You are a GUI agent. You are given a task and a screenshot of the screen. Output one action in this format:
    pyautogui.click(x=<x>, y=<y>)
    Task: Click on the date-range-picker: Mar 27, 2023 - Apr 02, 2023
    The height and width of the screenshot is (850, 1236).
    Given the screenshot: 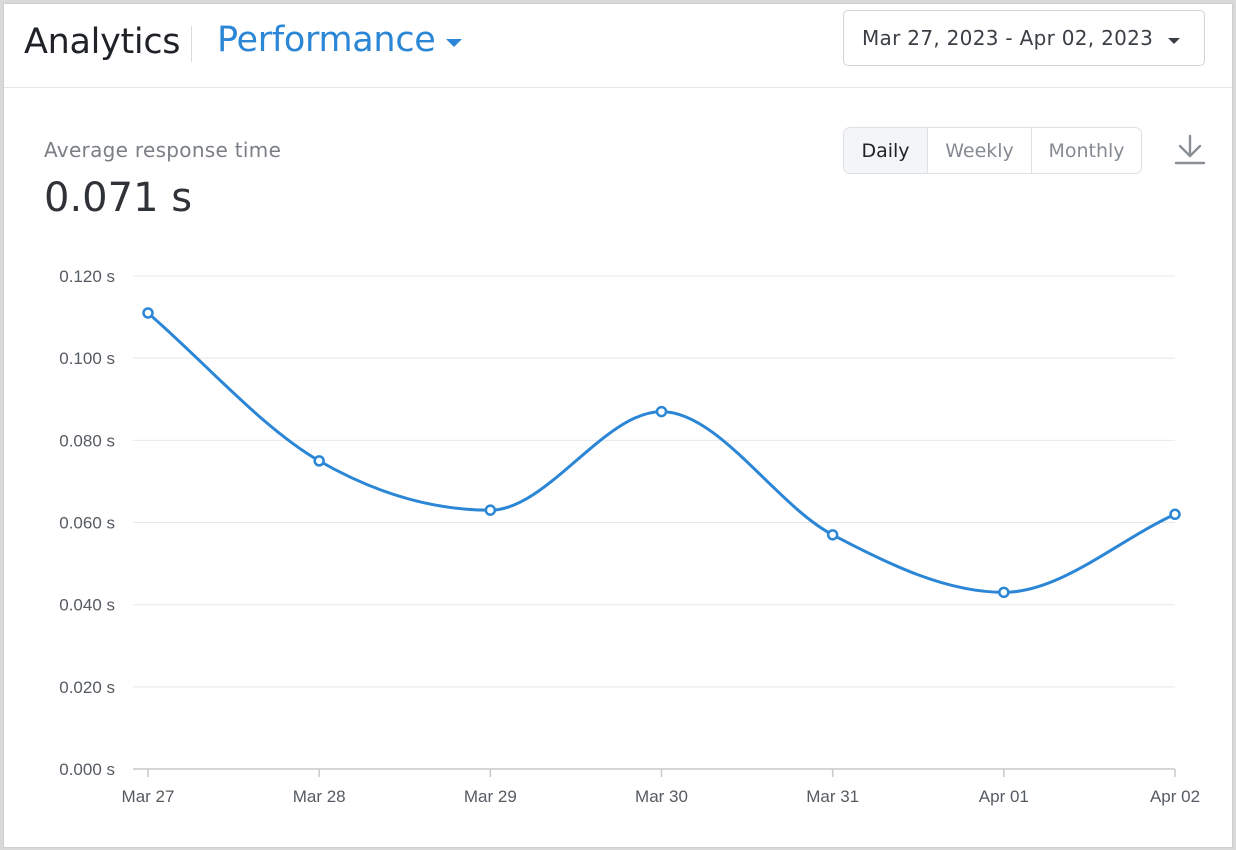 What is the action you would take?
    pyautogui.click(x=1024, y=38)
    